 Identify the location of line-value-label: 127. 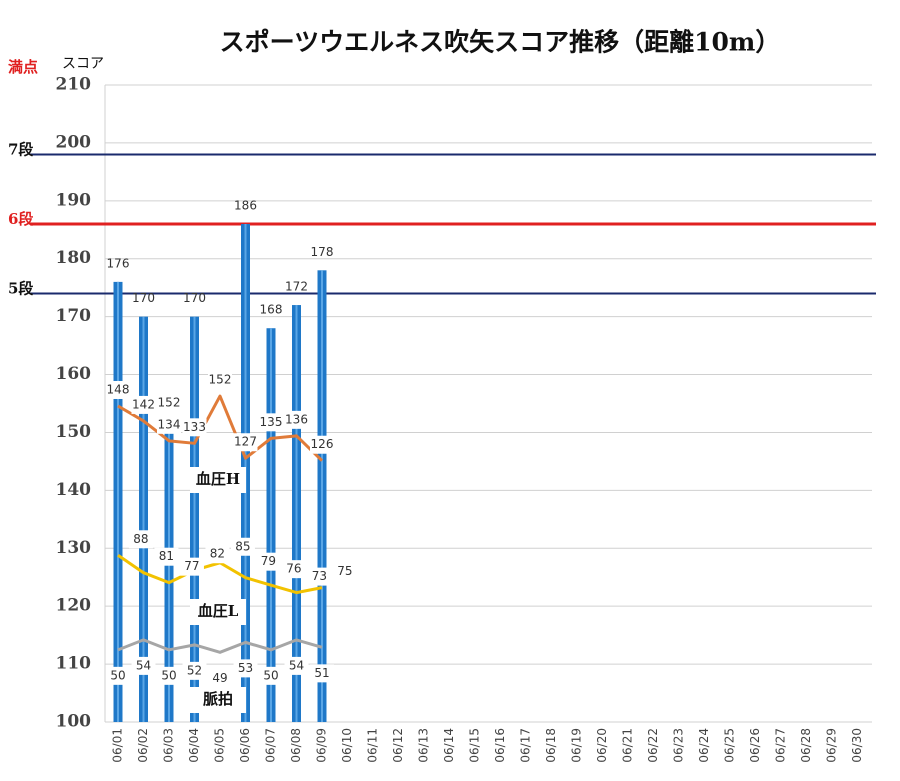
(245, 442).